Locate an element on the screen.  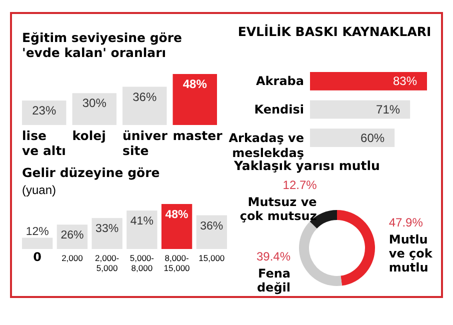
chart-subtitle: (yuan) is located at coordinates (39, 190).